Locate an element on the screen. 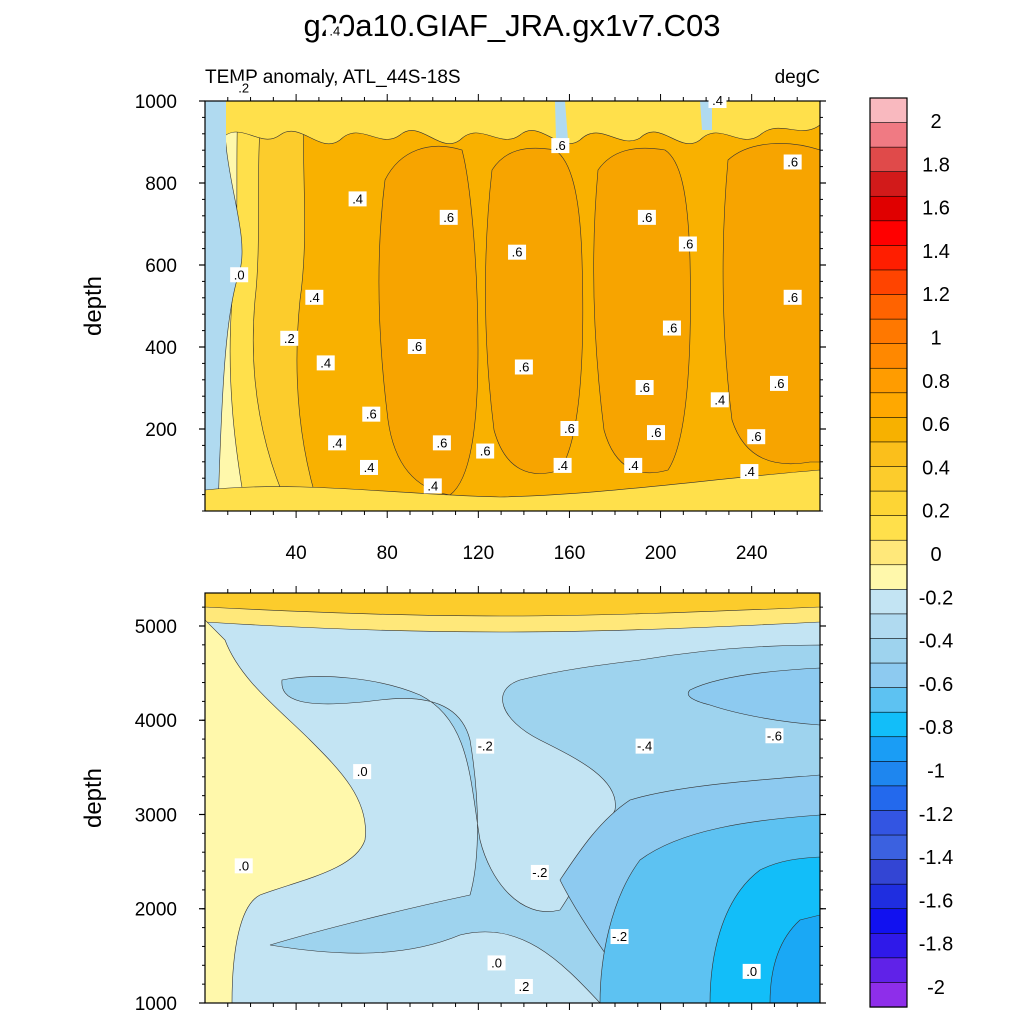 This screenshot has width=1024, height=1029. colorbar-label: -1.4 is located at coordinates (936, 858).